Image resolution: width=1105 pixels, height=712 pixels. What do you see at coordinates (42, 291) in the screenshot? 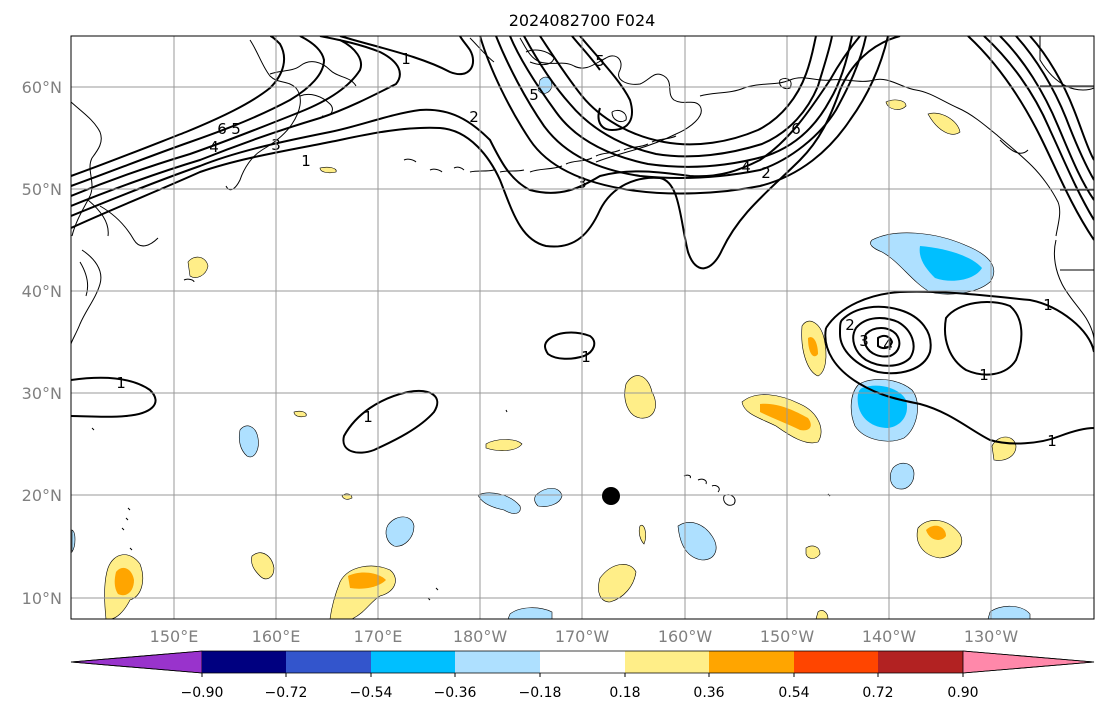
I see `lat-label: 40°N` at bounding box center [42, 291].